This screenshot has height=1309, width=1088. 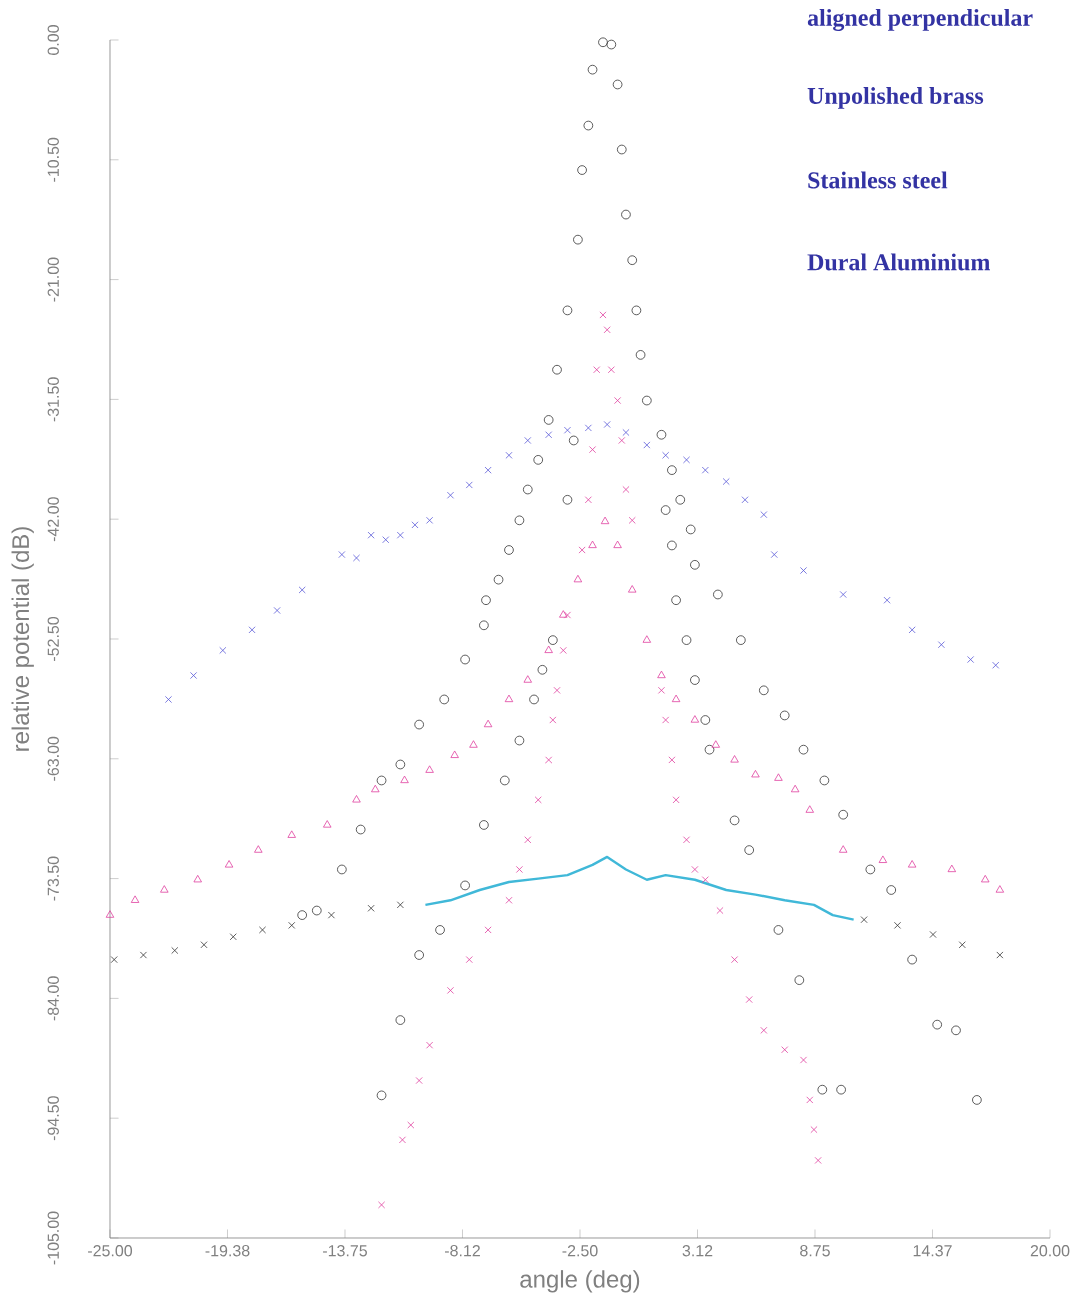 What do you see at coordinates (898, 262) in the screenshot?
I see `annotation: Dural Aluminium` at bounding box center [898, 262].